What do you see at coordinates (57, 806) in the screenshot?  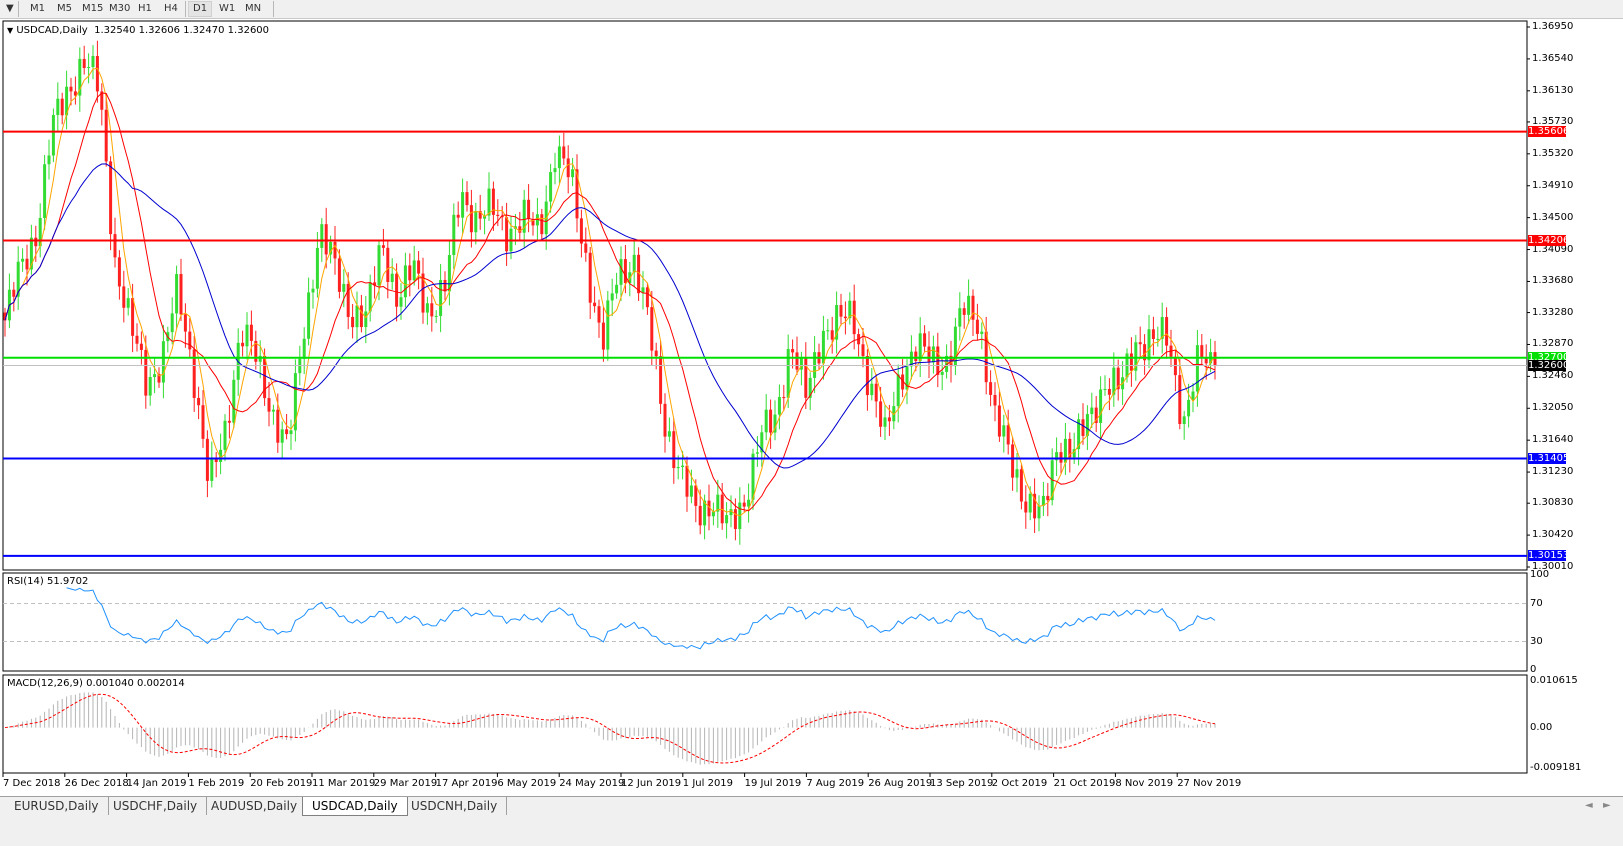 I see `tab-eurusd: EURUSD,Daily` at bounding box center [57, 806].